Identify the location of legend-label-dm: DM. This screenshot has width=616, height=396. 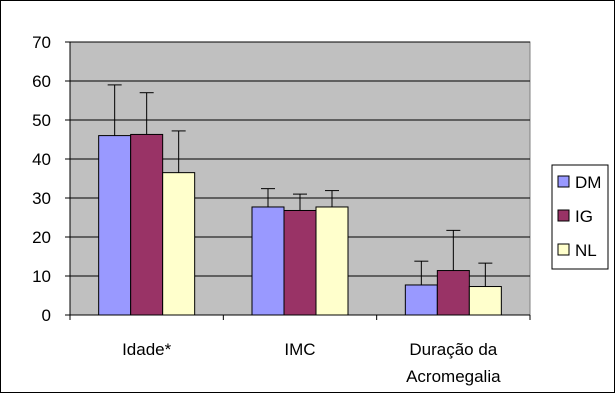
(588, 182).